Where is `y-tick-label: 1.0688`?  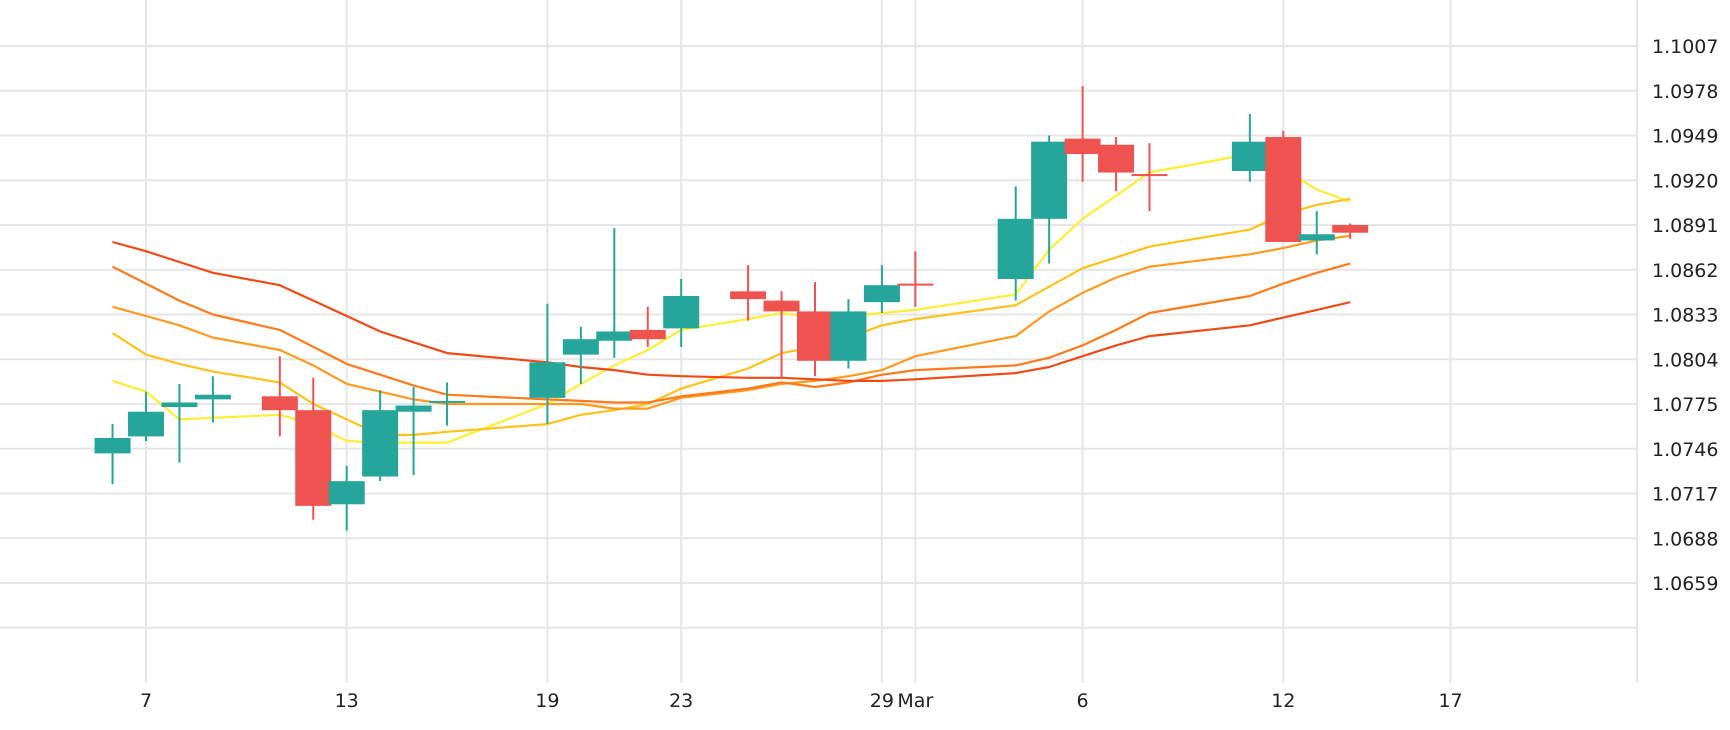 y-tick-label: 1.0688 is located at coordinates (1685, 539).